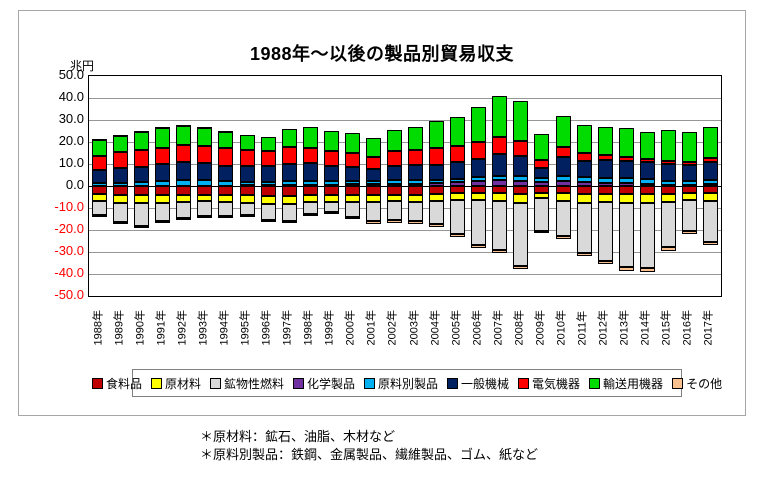  What do you see at coordinates (287, 328) in the screenshot?
I see `x-tick-label: 1997年` at bounding box center [287, 328].